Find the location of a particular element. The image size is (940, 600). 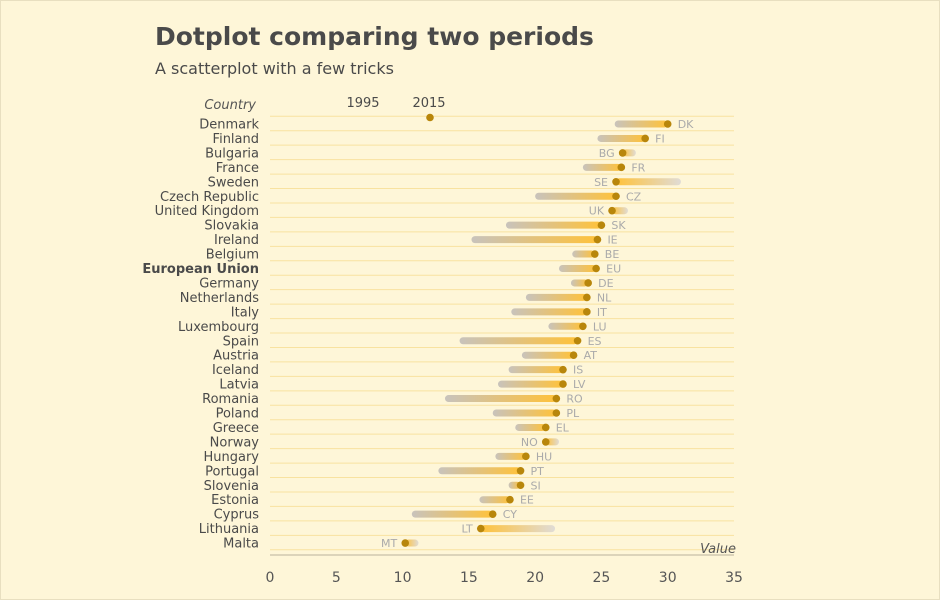

x-tick-label: 15 is located at coordinates (469, 578).